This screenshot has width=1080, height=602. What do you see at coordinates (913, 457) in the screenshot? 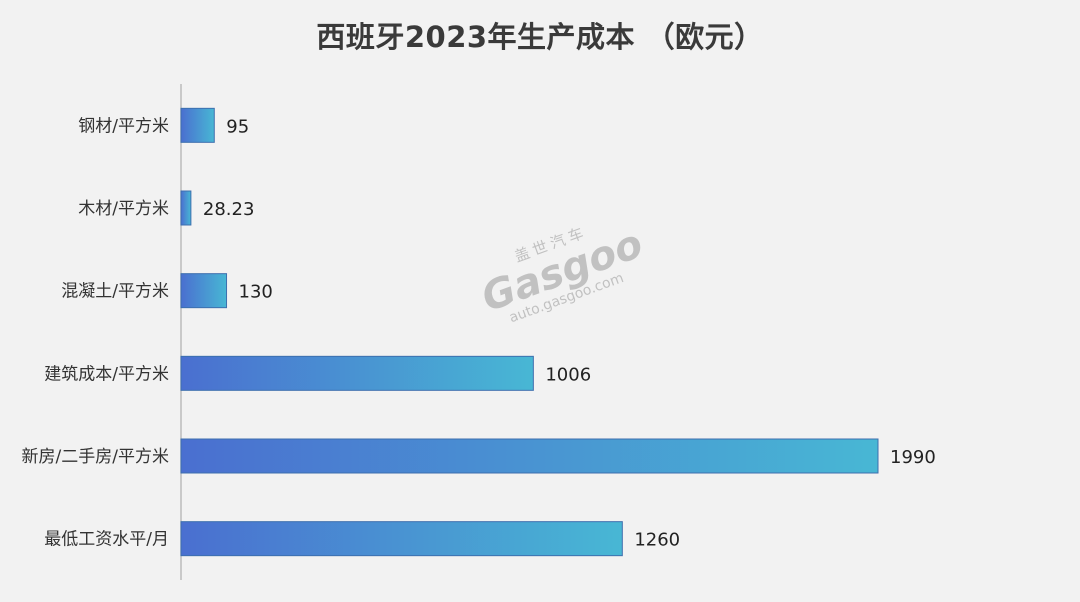
I see `value-label: 1990` at bounding box center [913, 457].